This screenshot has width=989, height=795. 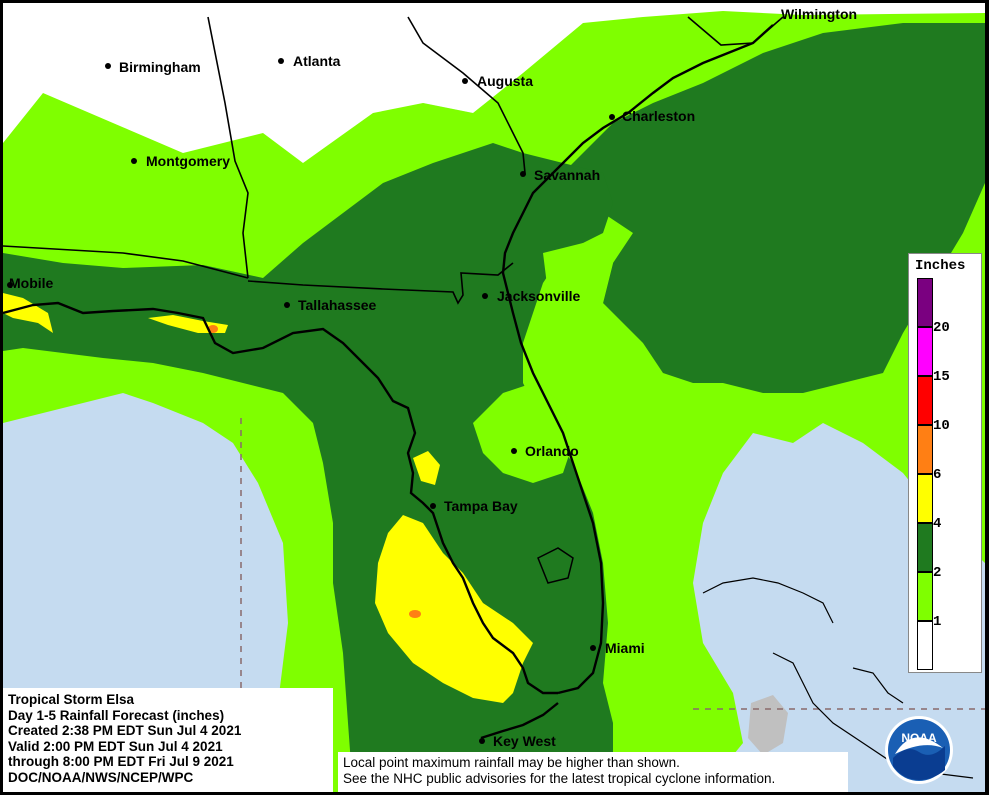 I want to click on legend-label-6: 6, so click(x=937, y=475).